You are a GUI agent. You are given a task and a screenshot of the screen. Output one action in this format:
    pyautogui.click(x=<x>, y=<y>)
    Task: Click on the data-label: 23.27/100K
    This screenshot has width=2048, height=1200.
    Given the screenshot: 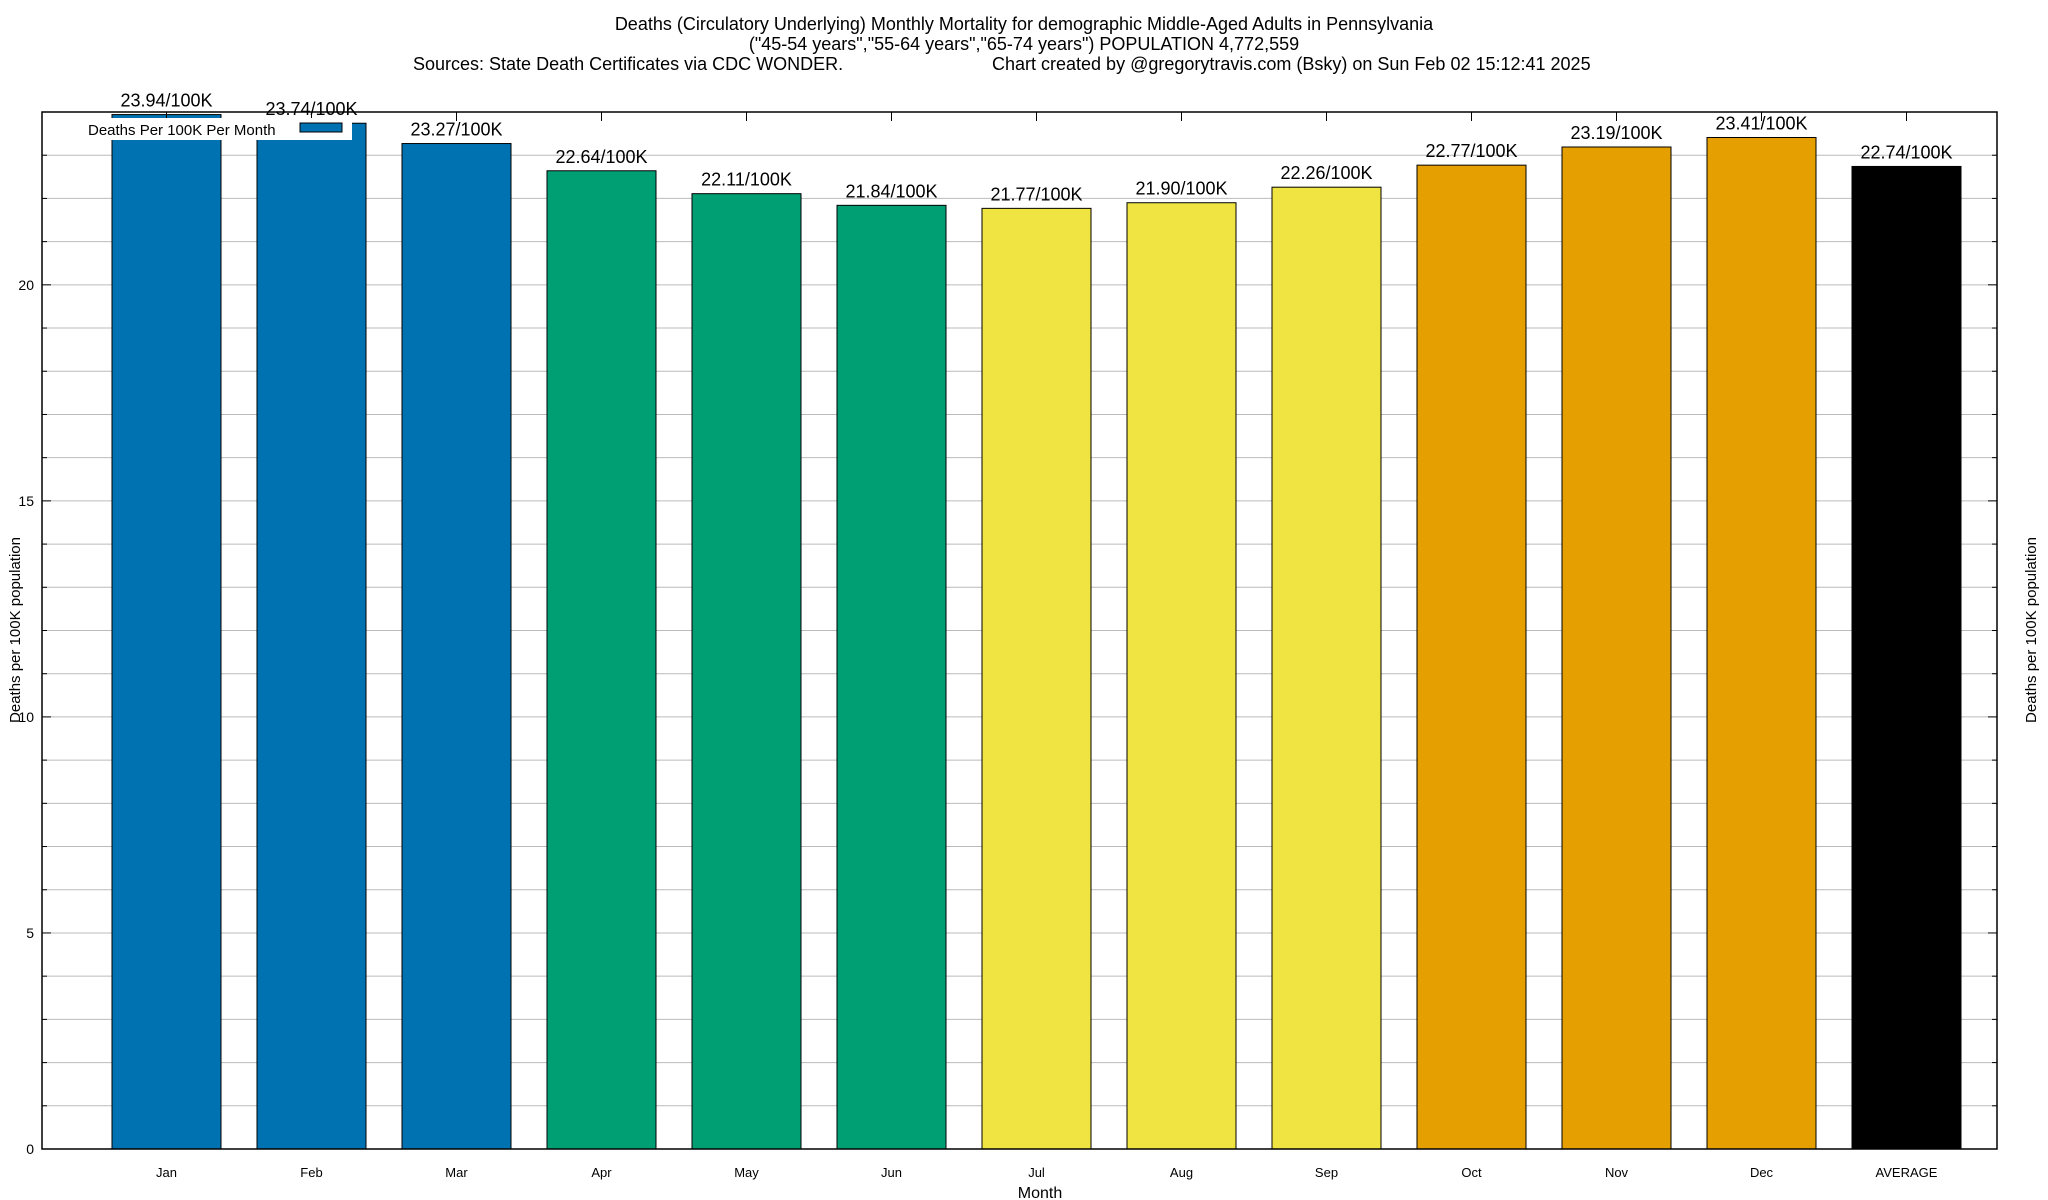 What is the action you would take?
    pyautogui.click(x=456, y=130)
    